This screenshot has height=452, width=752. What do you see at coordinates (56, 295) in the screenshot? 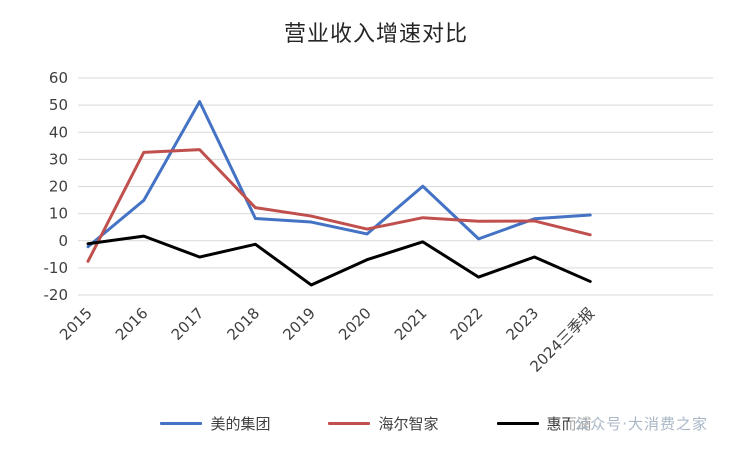
I see `y-axis-tick-label: -20` at bounding box center [56, 295].